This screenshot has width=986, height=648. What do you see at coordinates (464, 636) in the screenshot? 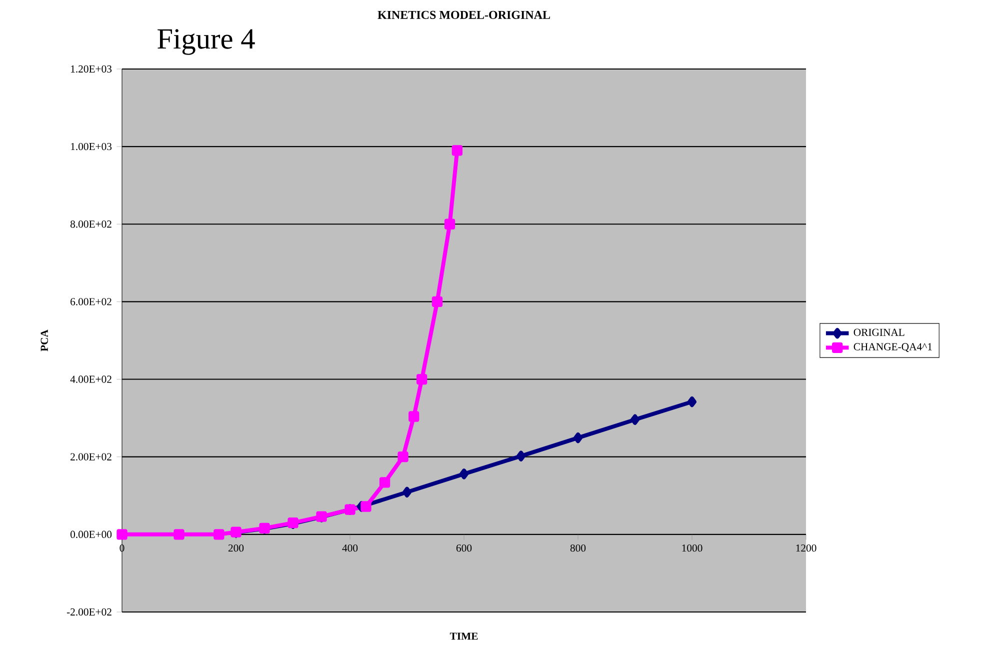
I see `x-axis-title: TIME` at bounding box center [464, 636].